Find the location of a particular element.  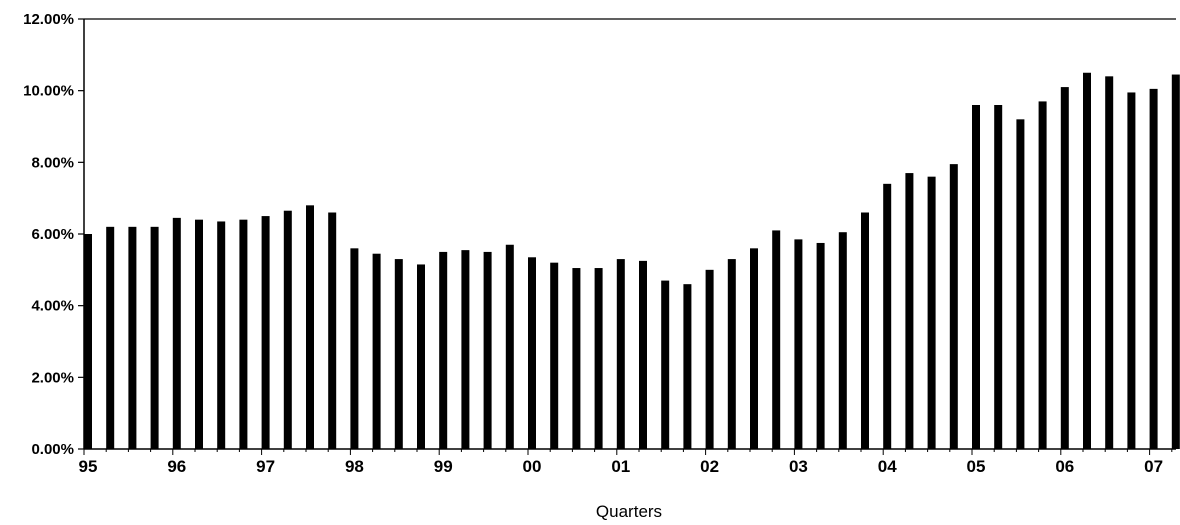

x-tick-label: 05 is located at coordinates (976, 466).